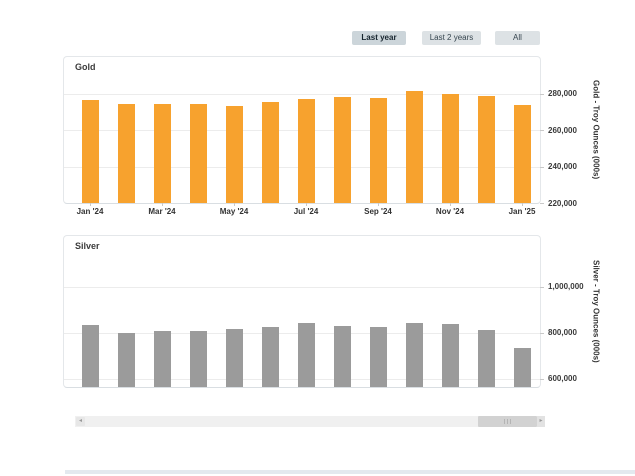 Image resolution: width=635 pixels, height=476 pixels. What do you see at coordinates (306, 211) in the screenshot?
I see `gold-xtick-label: Jul '24` at bounding box center [306, 211].